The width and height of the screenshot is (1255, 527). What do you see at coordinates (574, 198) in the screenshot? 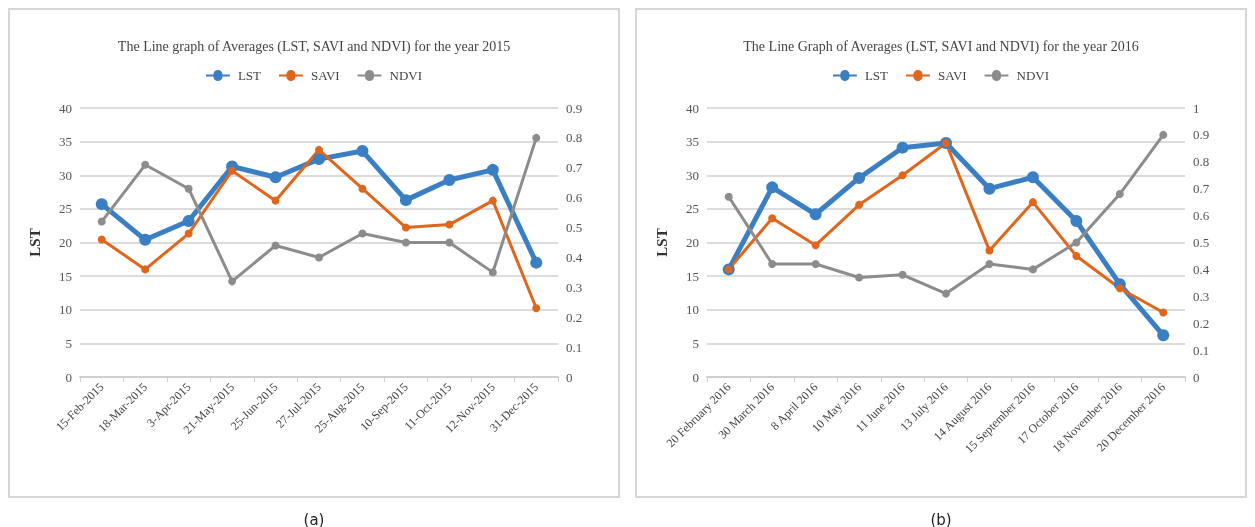
I see `y2-tick-label: 0.6` at bounding box center [574, 198].